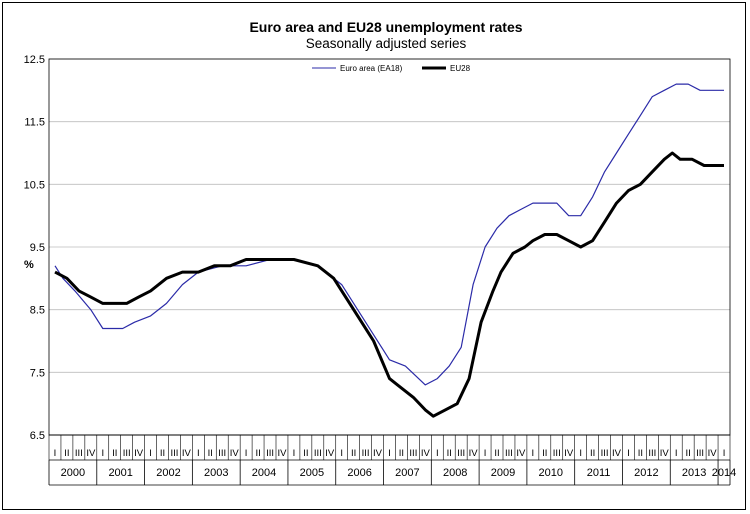 The height and width of the screenshot is (514, 750). Describe the element at coordinates (599, 473) in the screenshot. I see `year-label: 2011` at that location.